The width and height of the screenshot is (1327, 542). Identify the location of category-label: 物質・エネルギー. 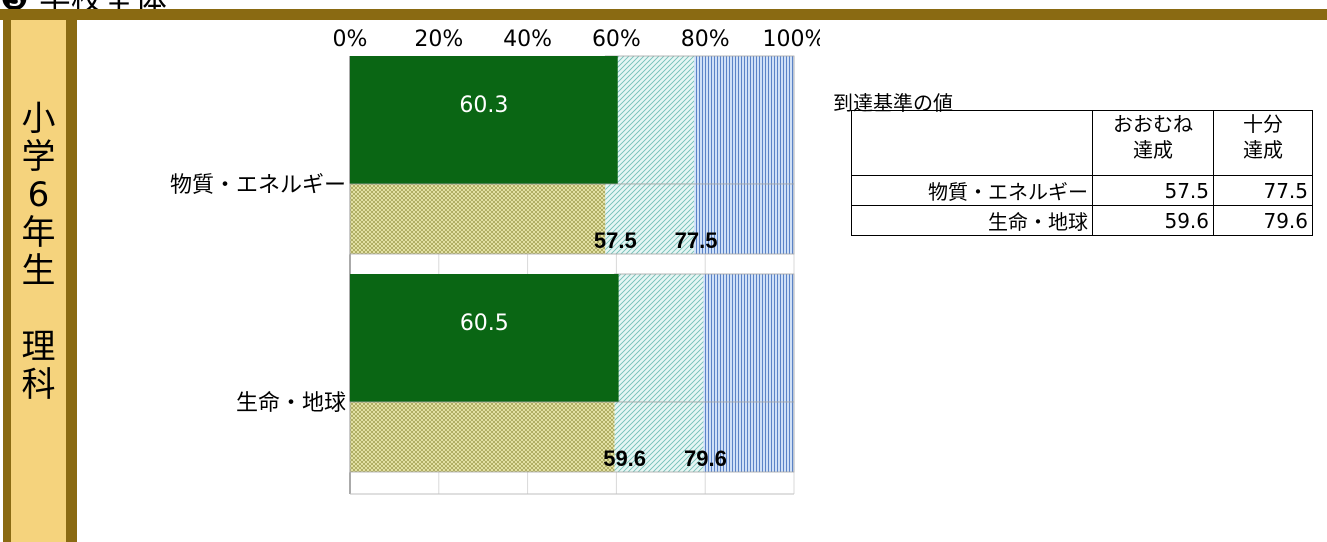
(258, 185).